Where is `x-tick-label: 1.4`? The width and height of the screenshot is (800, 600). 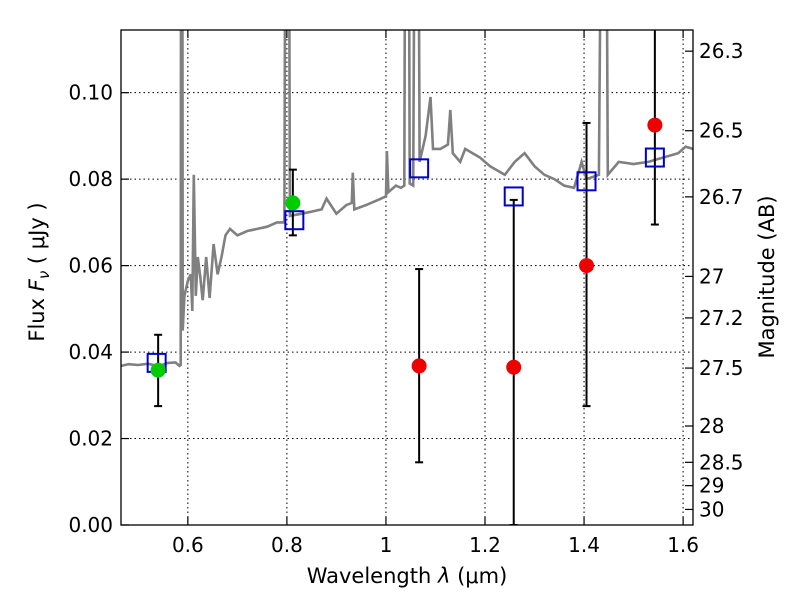
x-tick-label: 1.4 is located at coordinates (584, 545).